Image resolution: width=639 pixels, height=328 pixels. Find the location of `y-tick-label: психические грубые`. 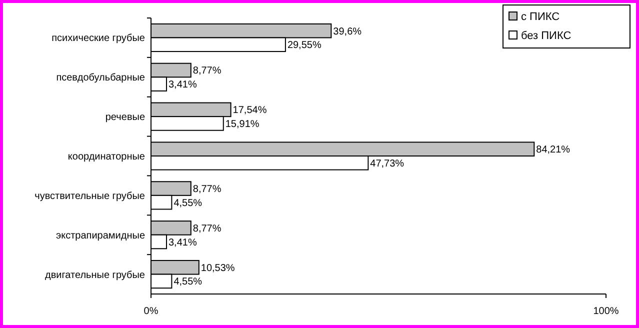

y-tick-label: психические грубые is located at coordinates (99, 38).